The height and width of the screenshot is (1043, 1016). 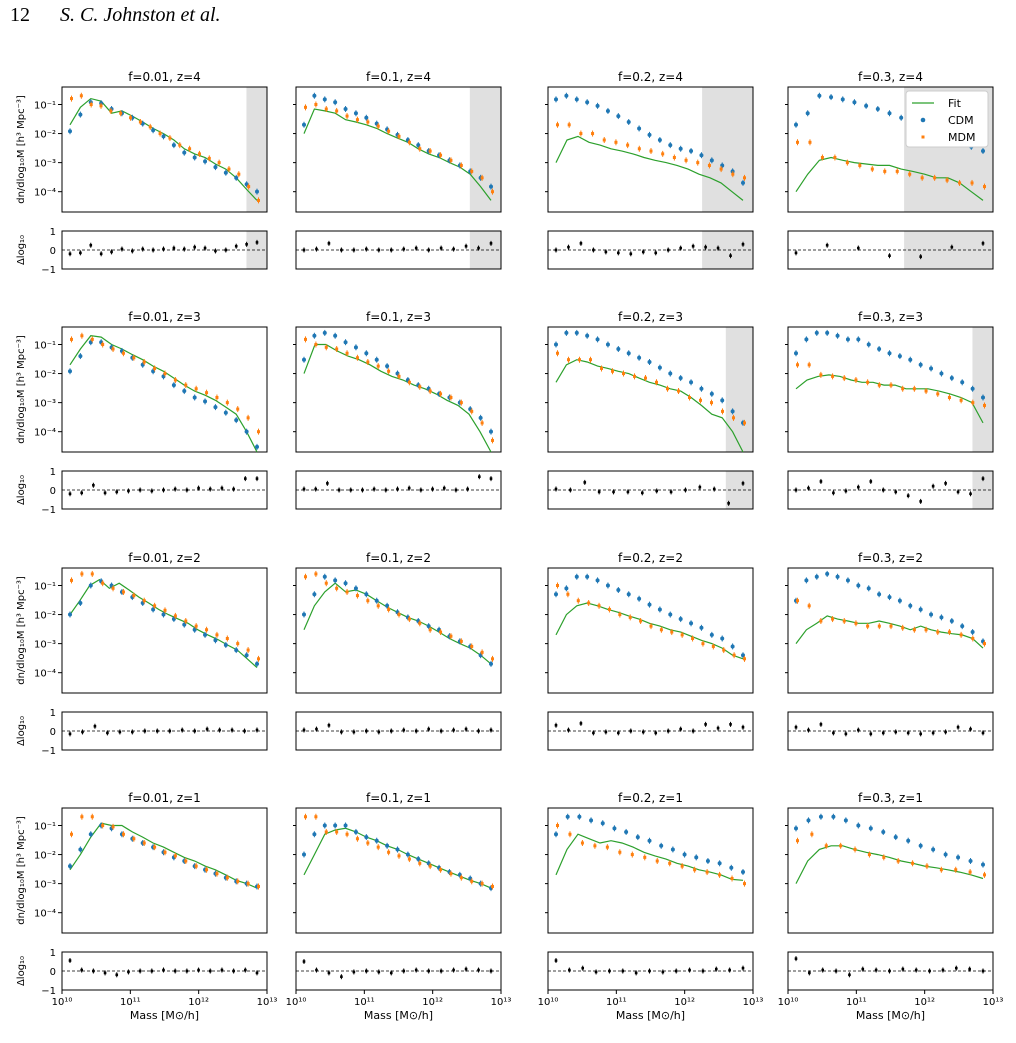 I want to click on y-tick-label: 10⁻⁴, so click(x=45, y=914).